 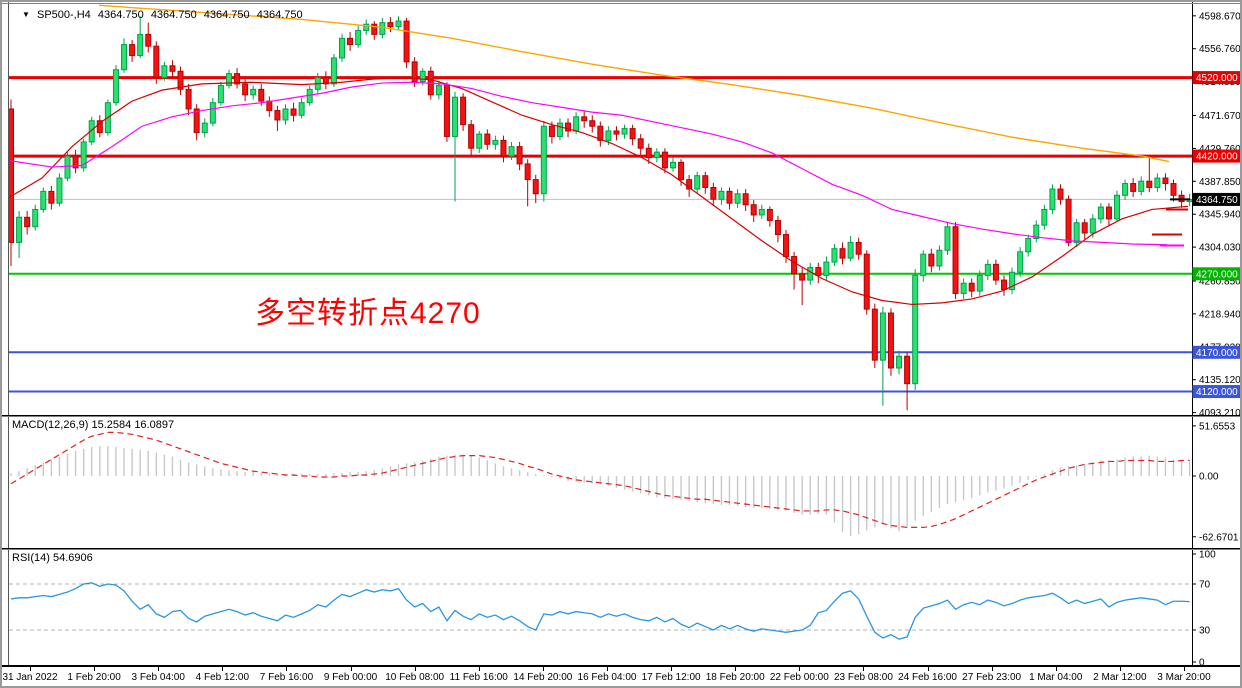 I want to click on rsi-indicator-label: RSI(14) 54.6906, so click(x=52, y=558).